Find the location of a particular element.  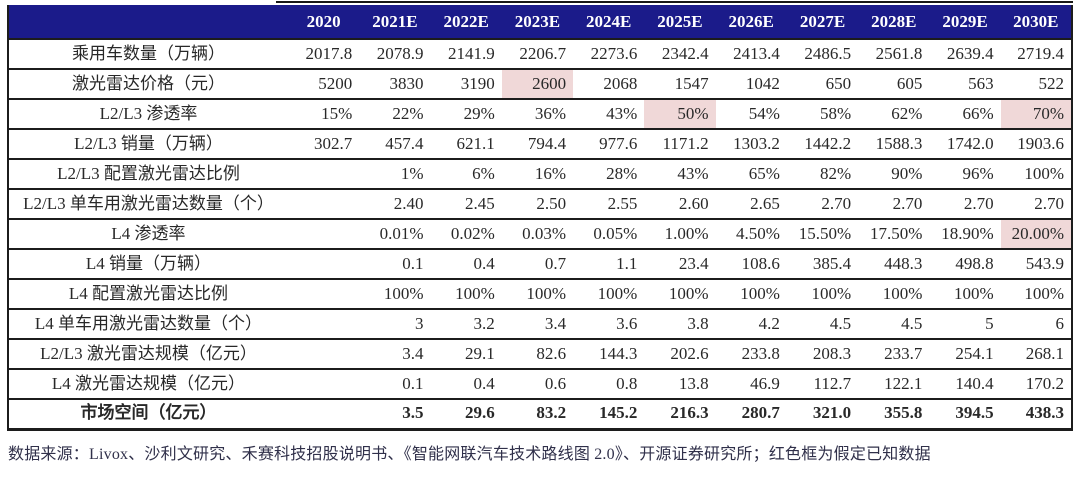

value-cell: 438.3 is located at coordinates (1036, 413).